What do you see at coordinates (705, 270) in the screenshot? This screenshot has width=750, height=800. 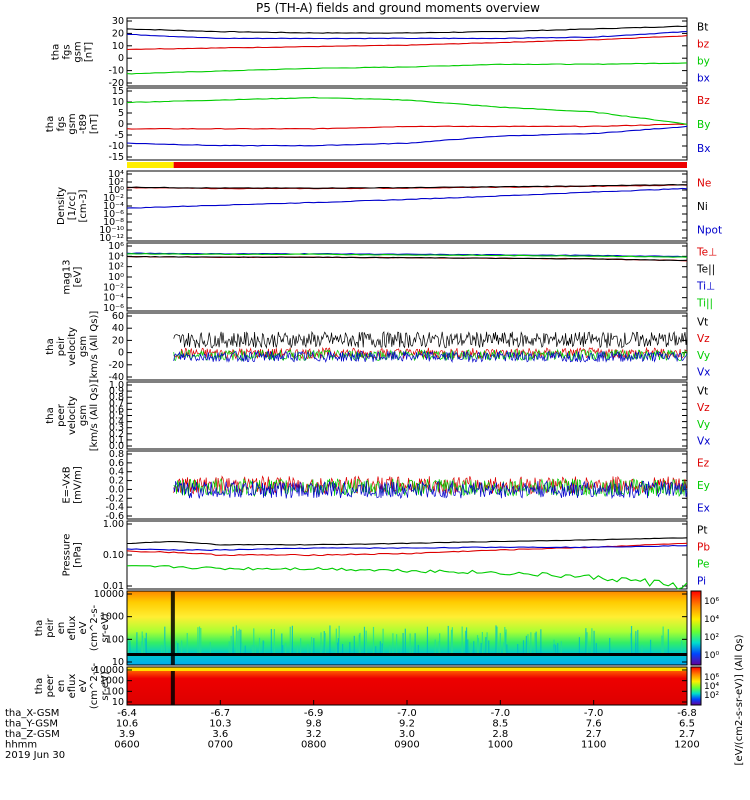 I see `legend-entry: Te||` at bounding box center [705, 270].